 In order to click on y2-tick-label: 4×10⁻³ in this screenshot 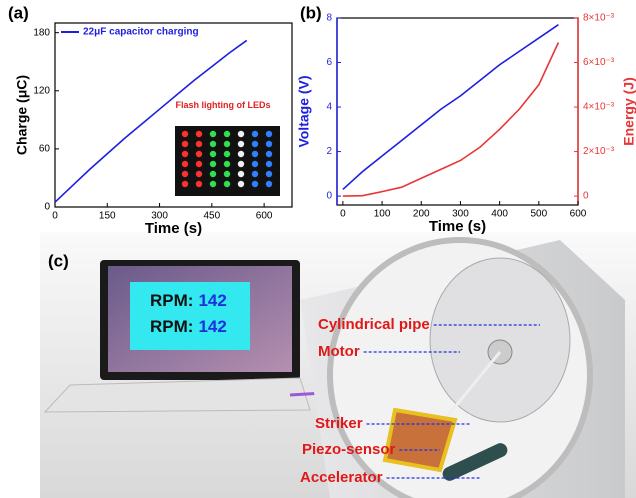, I will do `click(599, 107)`.